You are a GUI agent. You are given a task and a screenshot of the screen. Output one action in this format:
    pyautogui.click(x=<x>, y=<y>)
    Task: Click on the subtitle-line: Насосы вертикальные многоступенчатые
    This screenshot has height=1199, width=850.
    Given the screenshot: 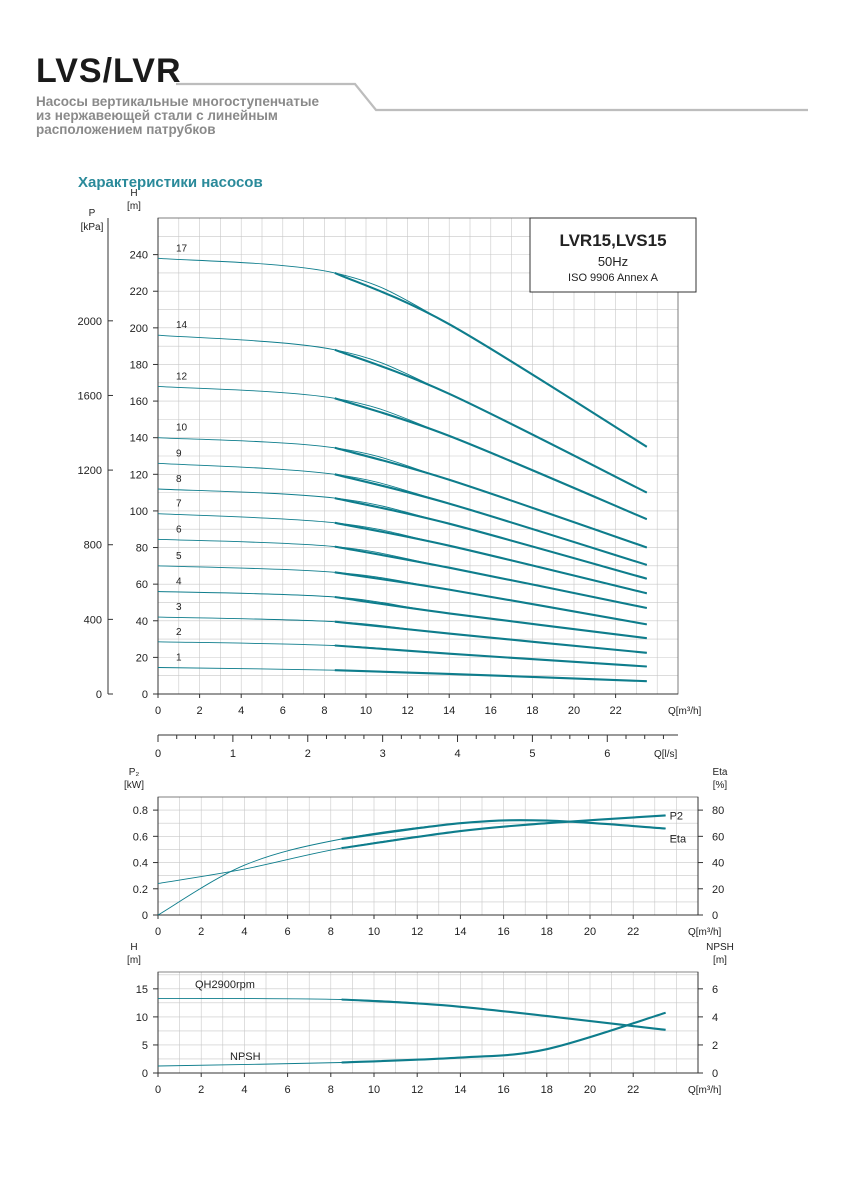 What is the action you would take?
    pyautogui.click(x=177, y=101)
    